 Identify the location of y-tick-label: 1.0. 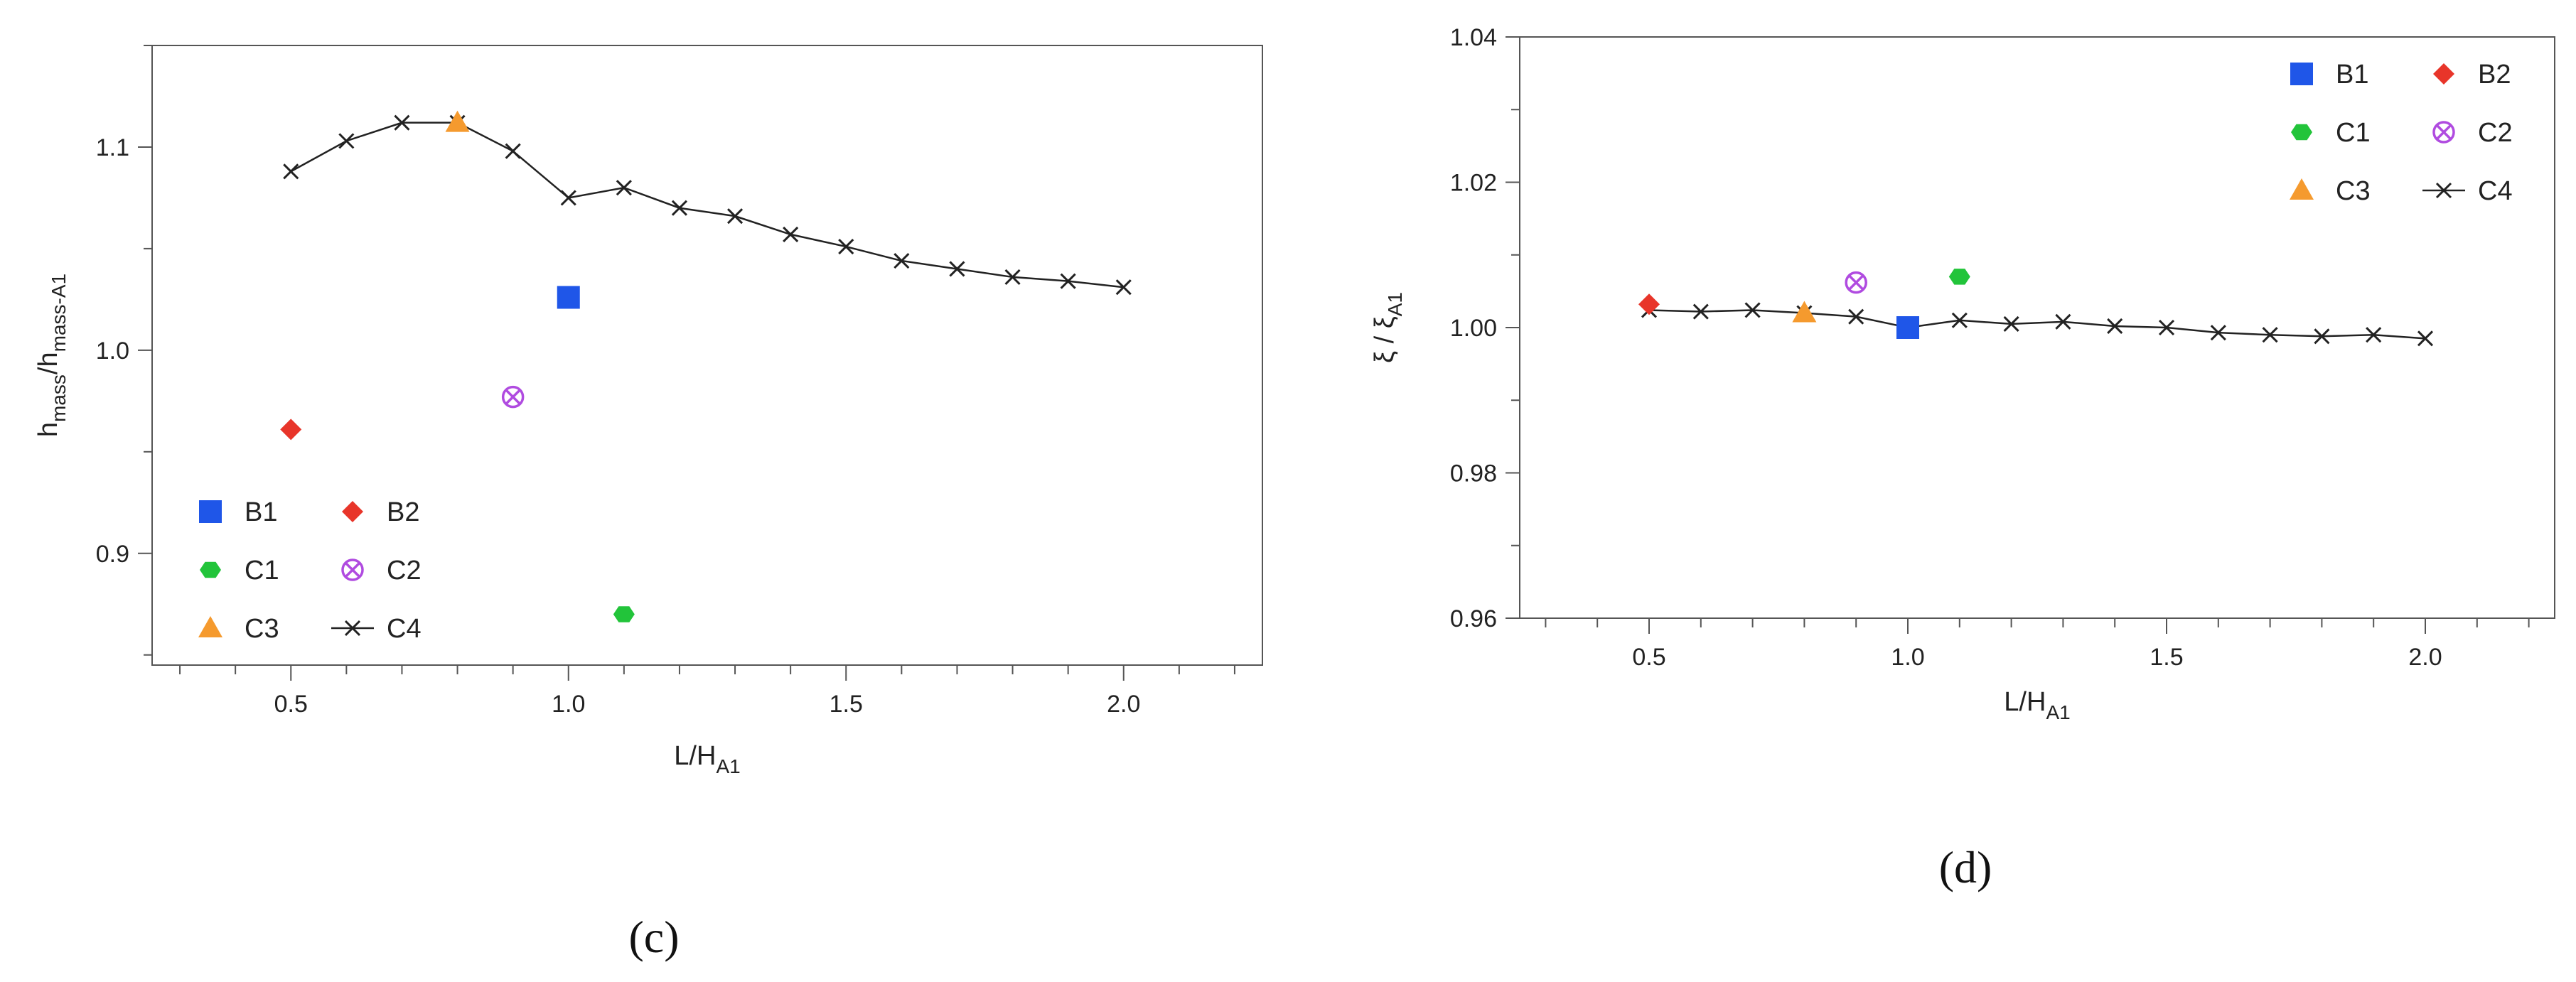
(112, 351).